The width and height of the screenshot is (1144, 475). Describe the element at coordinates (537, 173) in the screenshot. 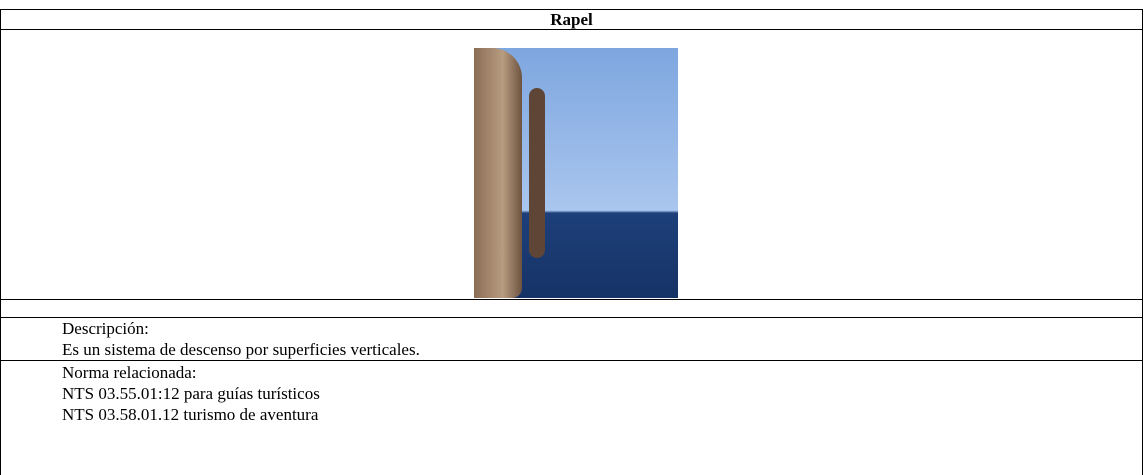

I see `climber` at that location.